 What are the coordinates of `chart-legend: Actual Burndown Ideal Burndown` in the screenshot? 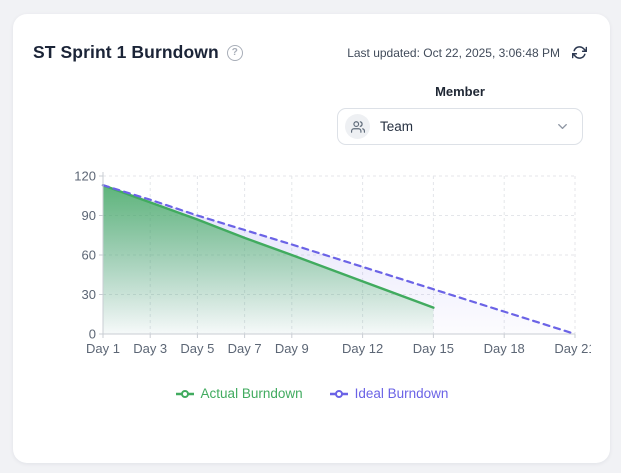 It's located at (311, 393).